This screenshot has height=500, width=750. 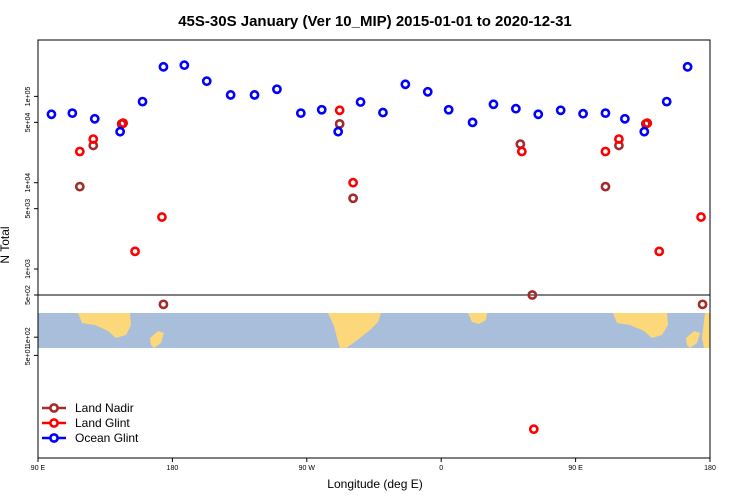 I want to click on map-land, so click(x=394, y=330).